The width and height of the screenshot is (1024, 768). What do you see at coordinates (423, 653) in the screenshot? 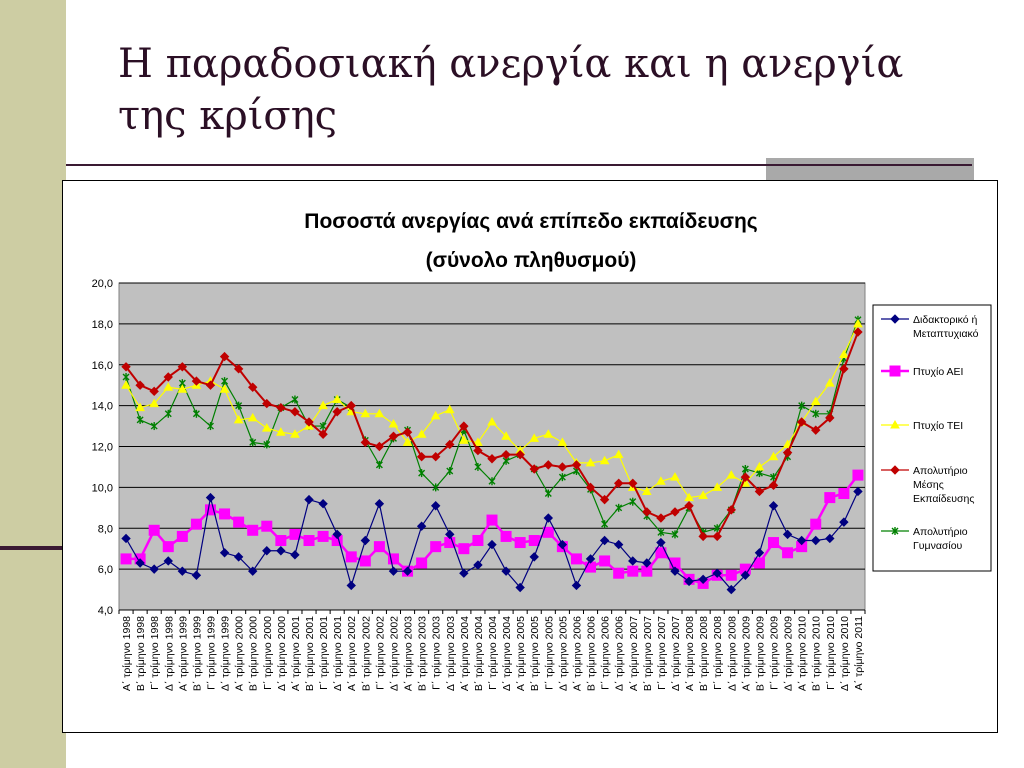
I see `x-tick-label: Β΄ τρίμηνο 2003` at bounding box center [423, 653].